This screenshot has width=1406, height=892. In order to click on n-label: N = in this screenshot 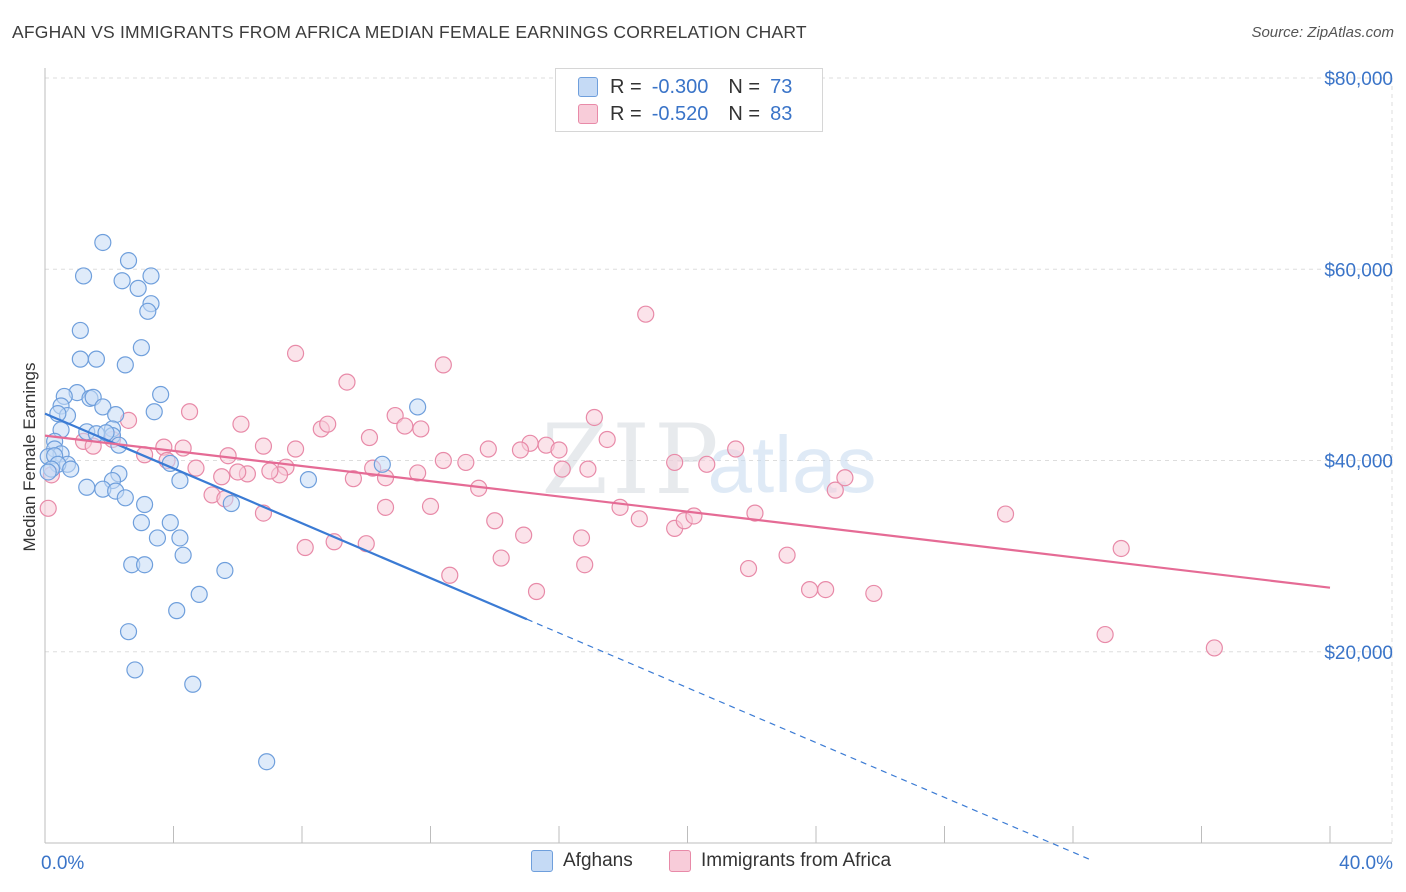, I will do `click(744, 86)`.